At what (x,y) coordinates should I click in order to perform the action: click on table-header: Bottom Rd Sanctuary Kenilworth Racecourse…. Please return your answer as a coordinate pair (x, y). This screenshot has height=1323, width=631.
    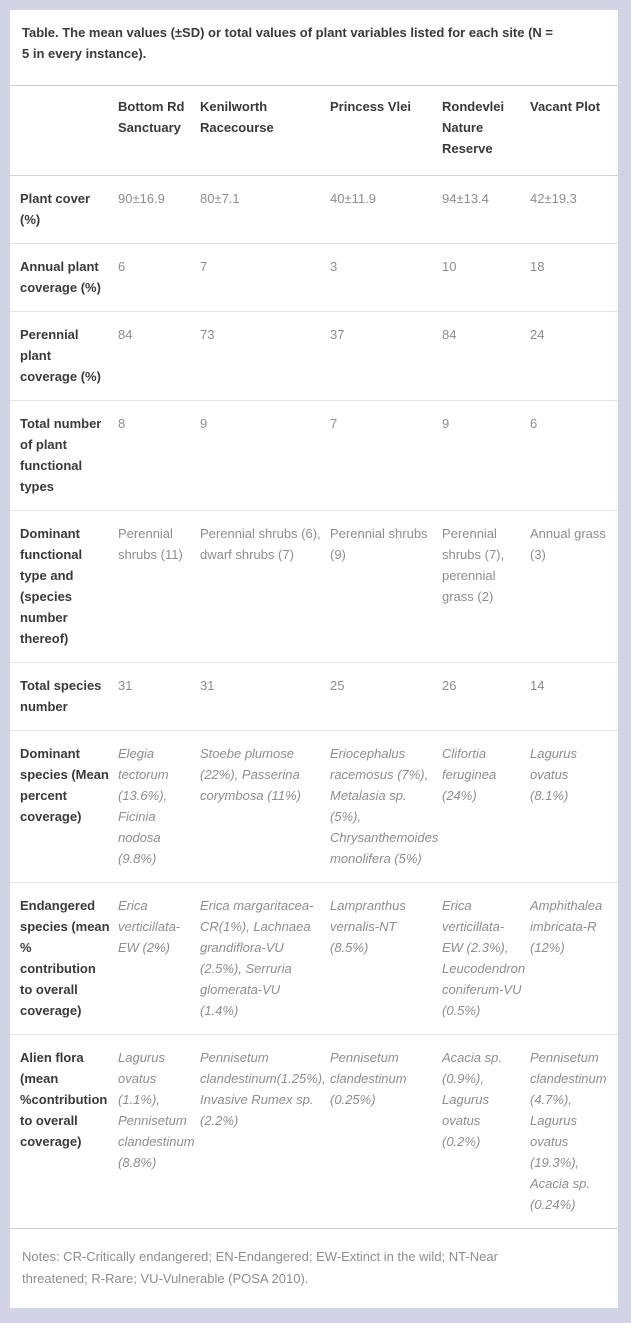
    Looking at the image, I should click on (314, 131).